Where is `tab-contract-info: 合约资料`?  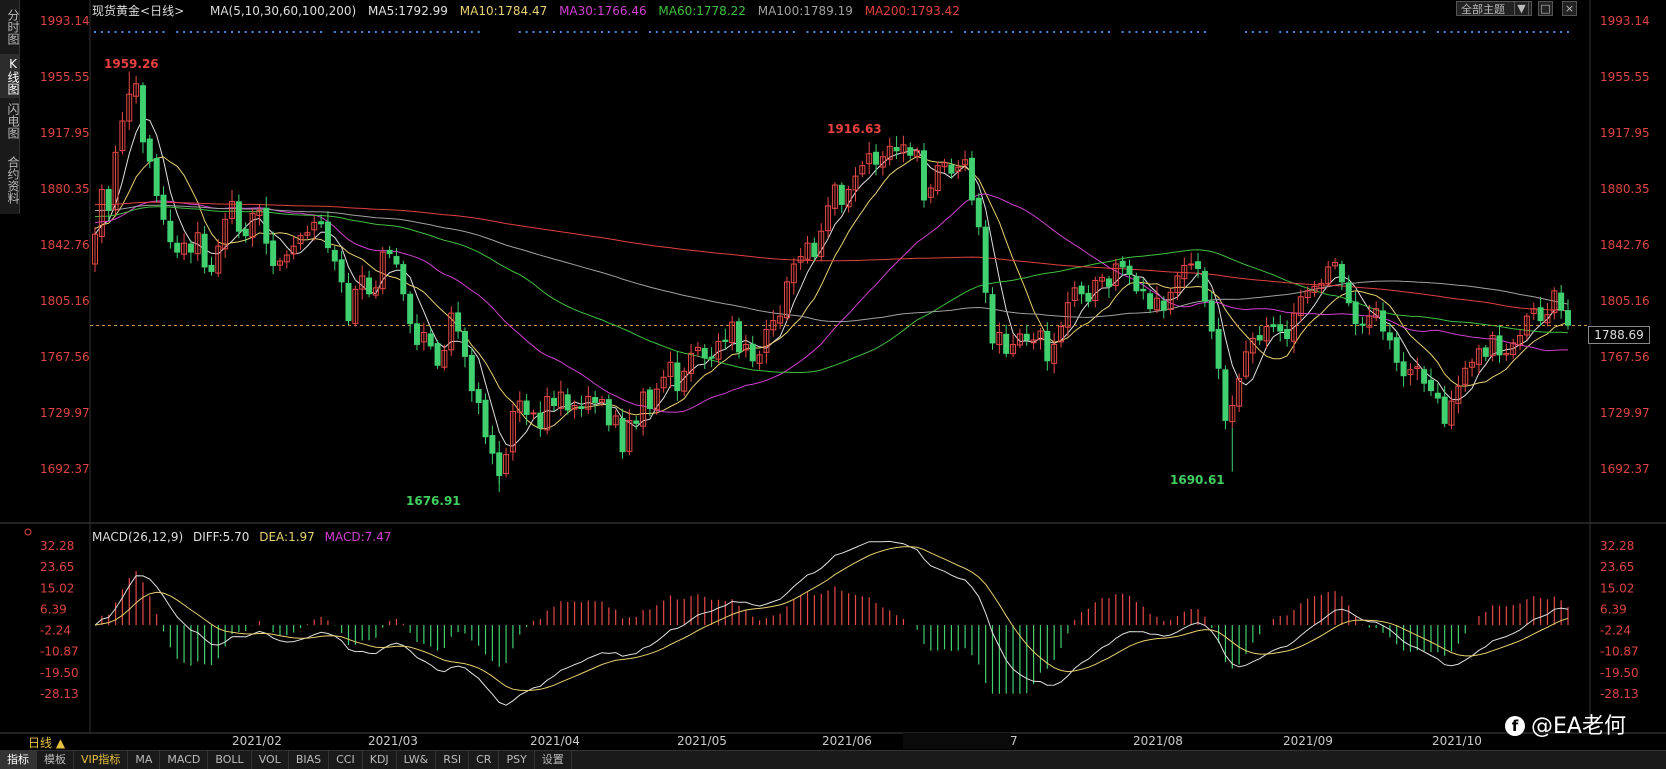 tab-contract-info: 合约资料 is located at coordinates (13, 180).